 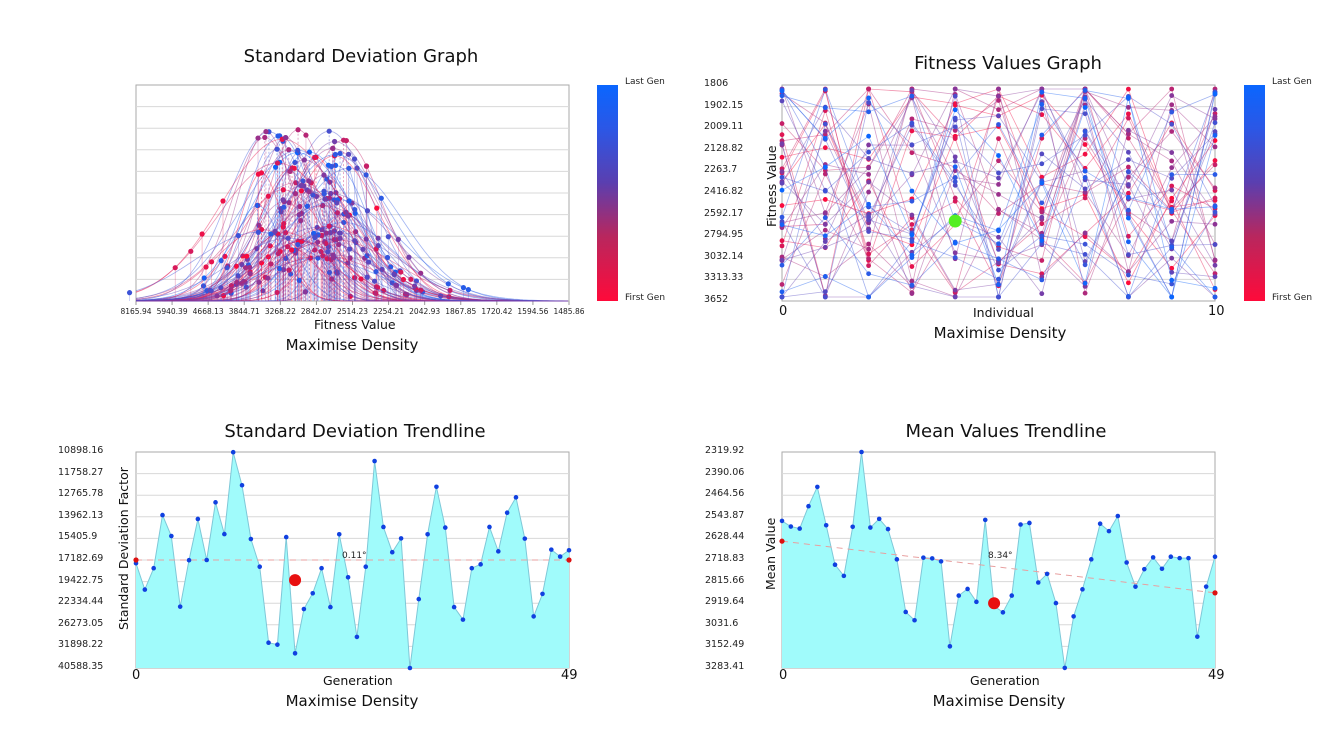 I want to click on sd-graph-x-tick: 2514.23, so click(x=352, y=311).